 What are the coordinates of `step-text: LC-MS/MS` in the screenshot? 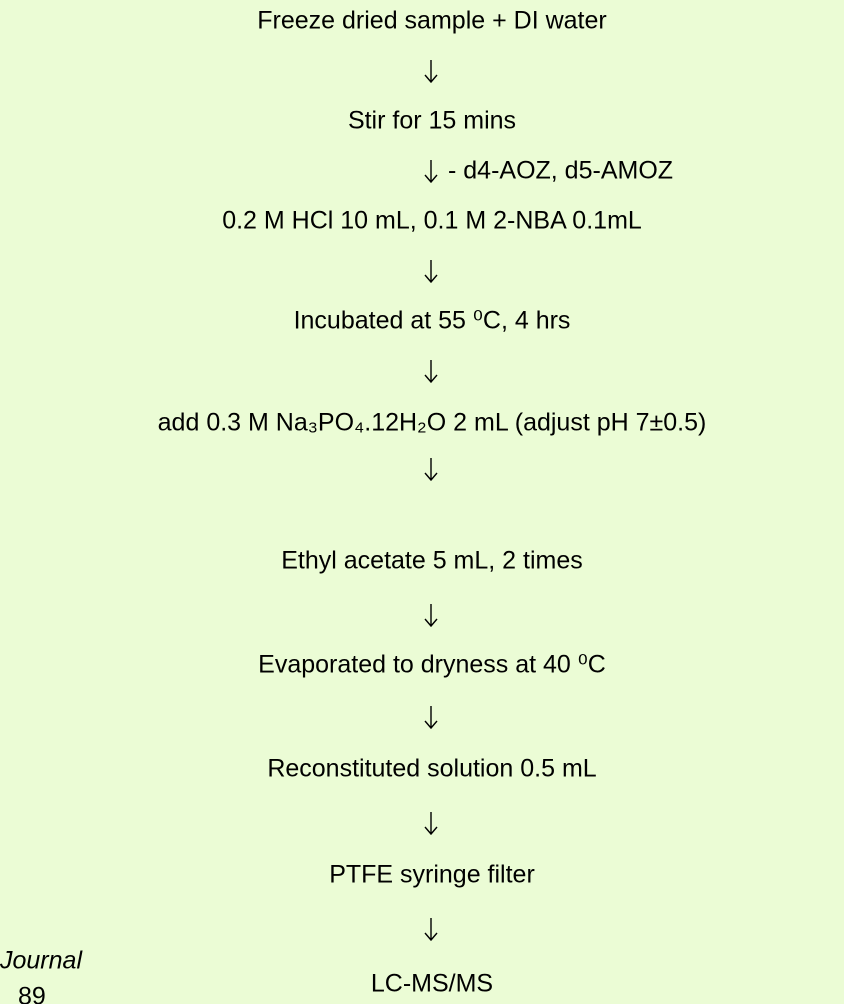 It's located at (432, 984).